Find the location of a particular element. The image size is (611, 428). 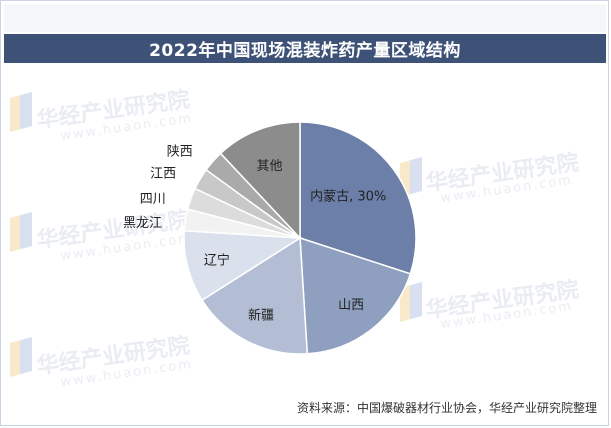

slice-label-7: 陕西 is located at coordinates (180, 152).